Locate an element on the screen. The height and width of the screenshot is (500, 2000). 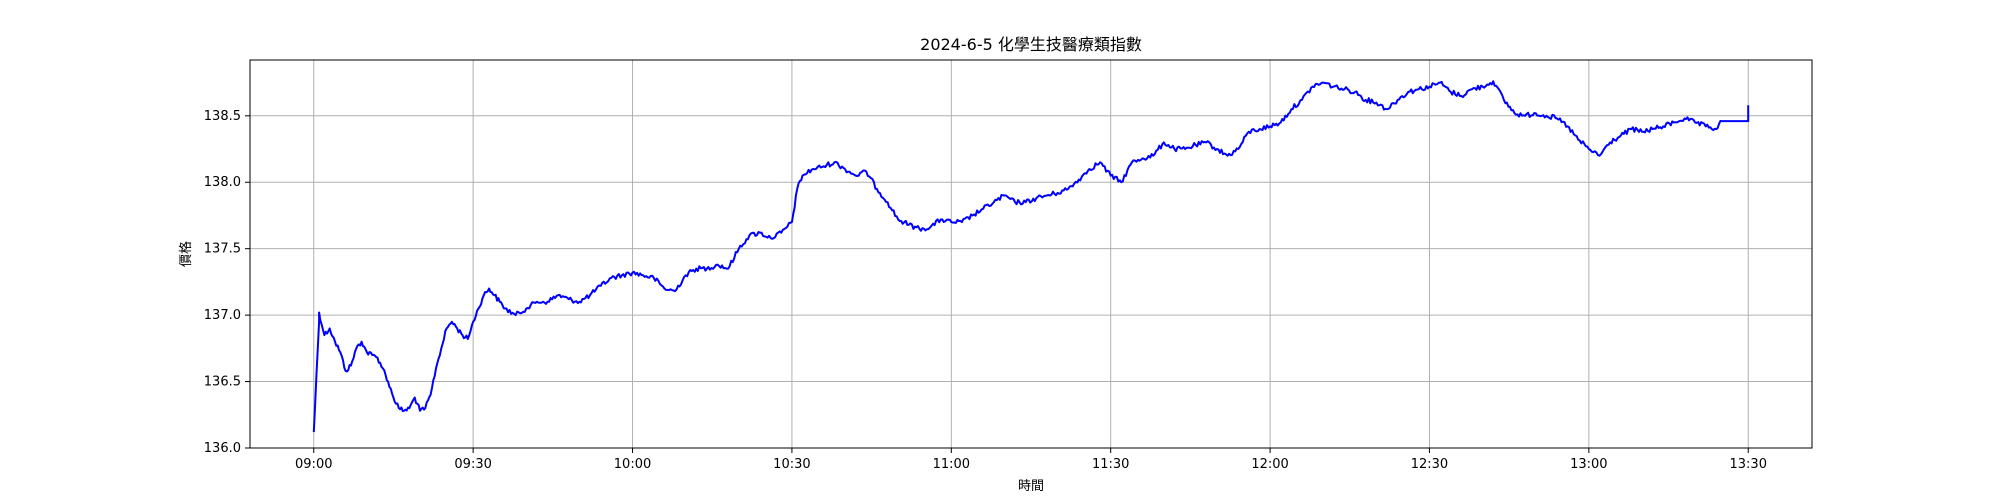
x-tick-label: 12:30 is located at coordinates (1429, 464).